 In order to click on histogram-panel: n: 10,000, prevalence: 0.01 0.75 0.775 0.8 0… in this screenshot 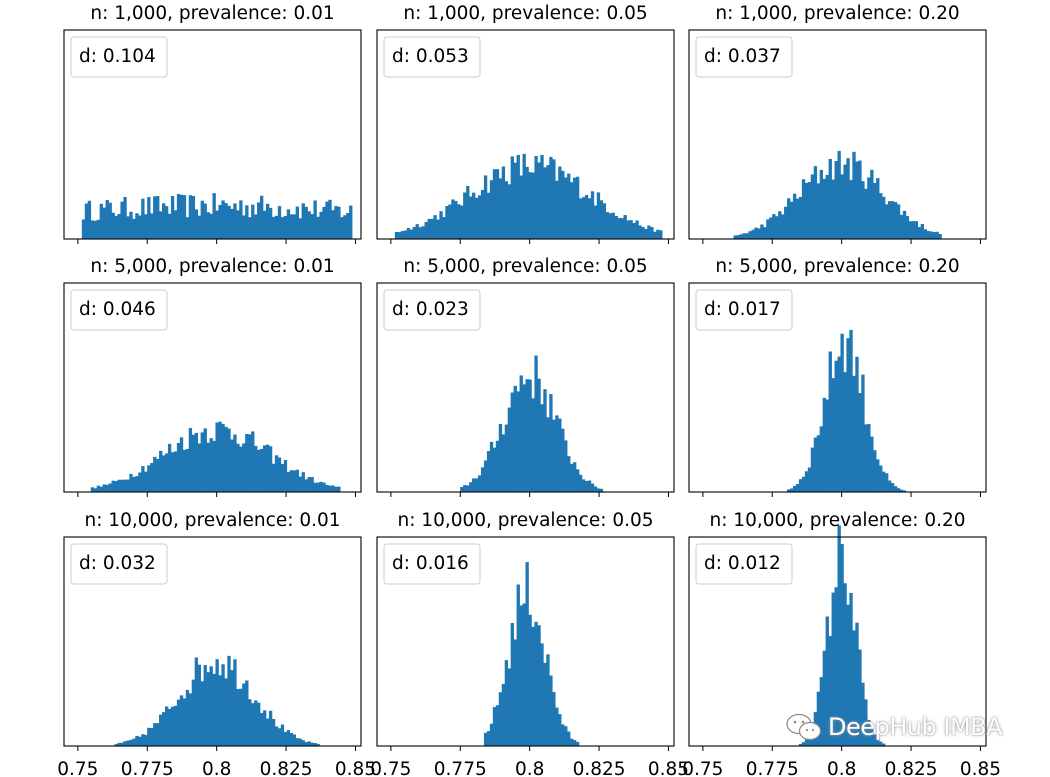, I will do `click(216, 643)`.